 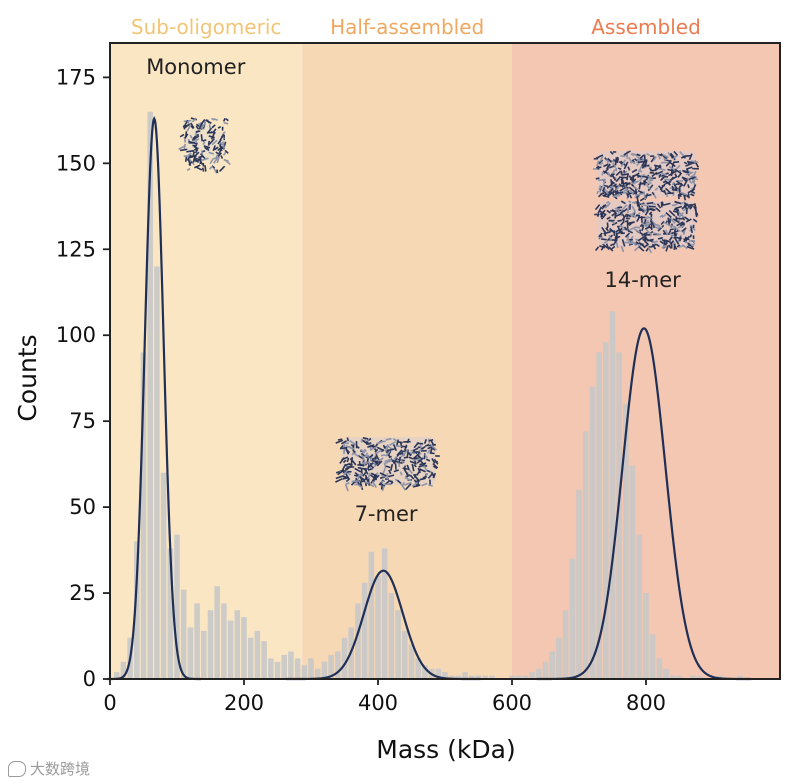 What do you see at coordinates (76, 163) in the screenshot?
I see `y-tick-label: 150` at bounding box center [76, 163].